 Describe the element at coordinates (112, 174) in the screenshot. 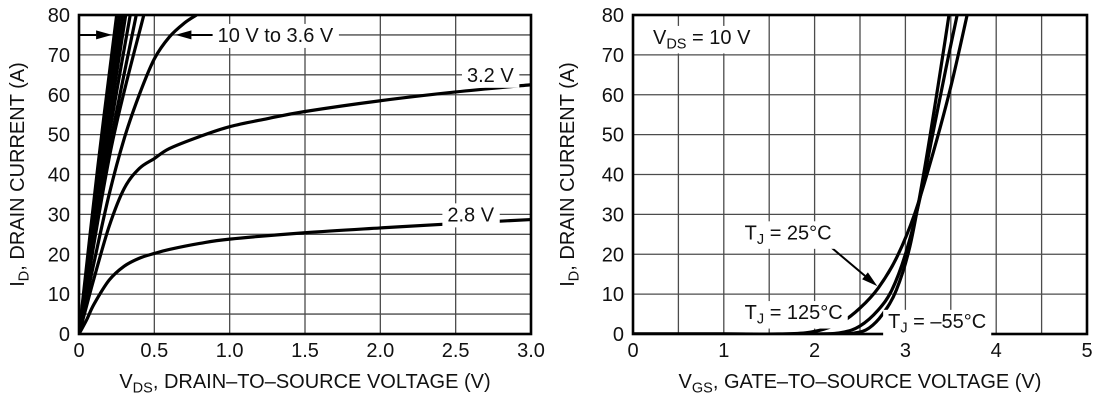

I see `vgs-4v-line` at that location.